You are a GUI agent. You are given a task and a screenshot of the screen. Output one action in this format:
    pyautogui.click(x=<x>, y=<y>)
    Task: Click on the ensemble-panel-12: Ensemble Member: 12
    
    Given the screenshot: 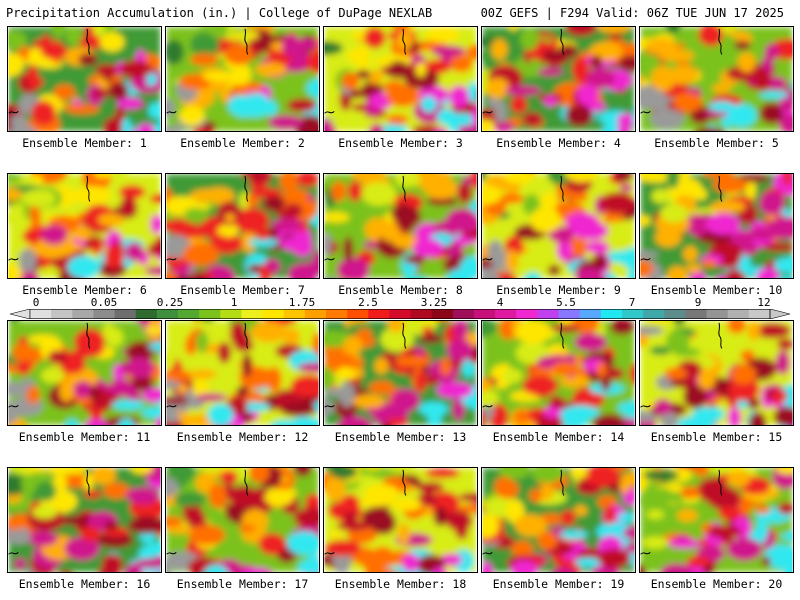 What is the action you would take?
    pyautogui.click(x=242, y=382)
    